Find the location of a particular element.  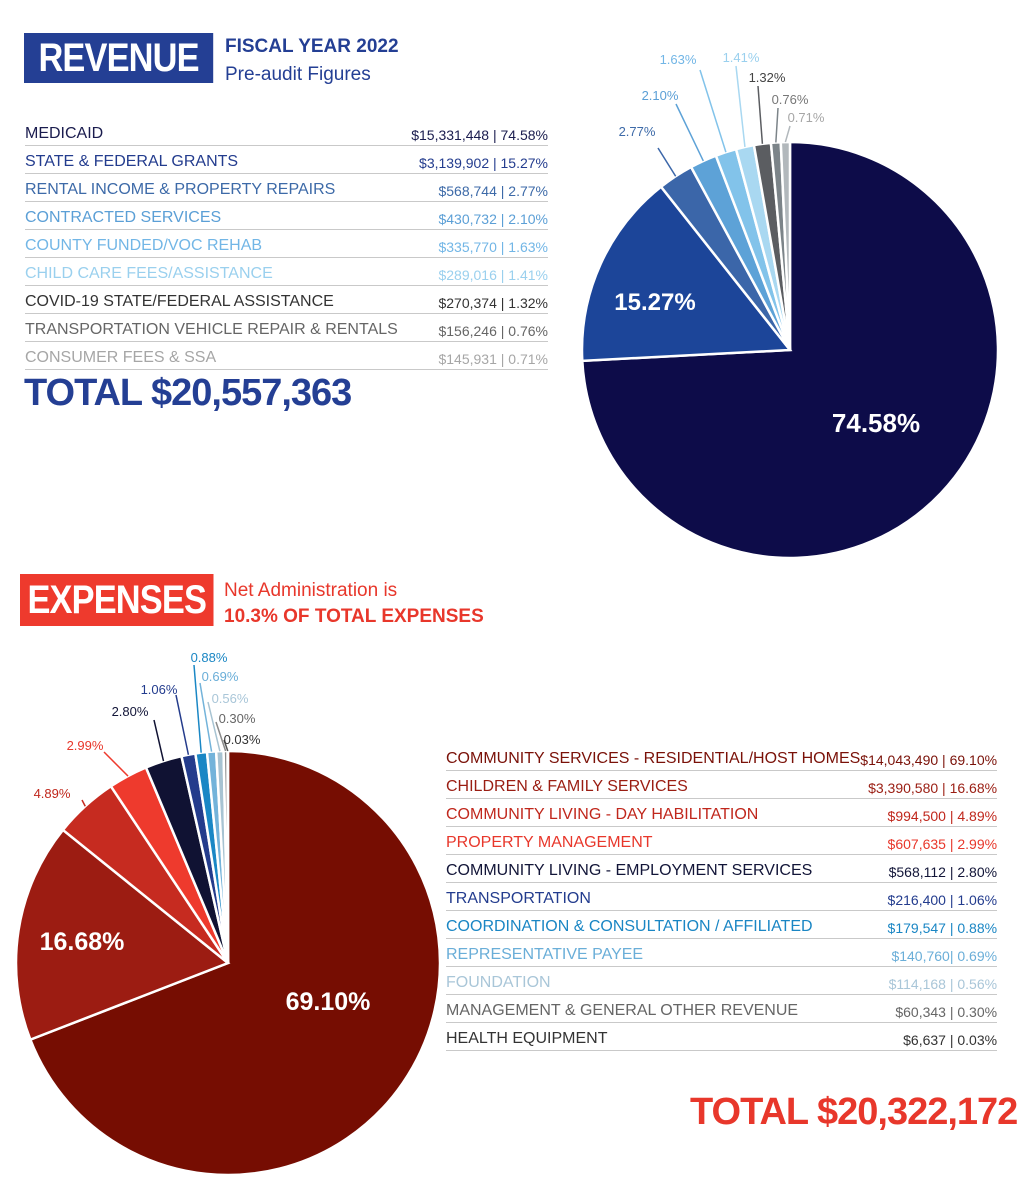

expenses-row-amount: $994,500 | 4.89% is located at coordinates (929, 812).